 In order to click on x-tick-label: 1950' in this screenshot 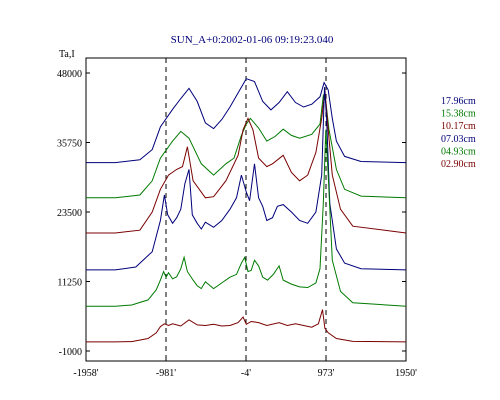, I will do `click(406, 373)`.